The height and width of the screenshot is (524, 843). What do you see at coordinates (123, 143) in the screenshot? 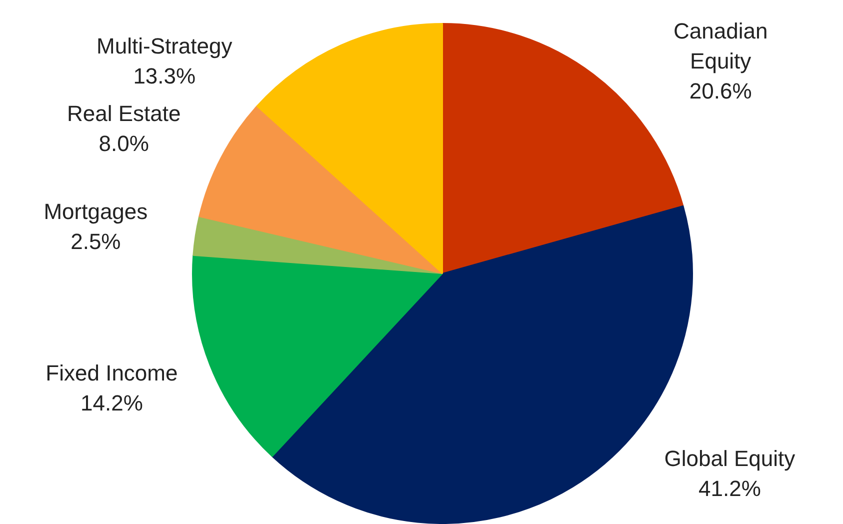
I see `data-label: 8.0%` at bounding box center [123, 143].